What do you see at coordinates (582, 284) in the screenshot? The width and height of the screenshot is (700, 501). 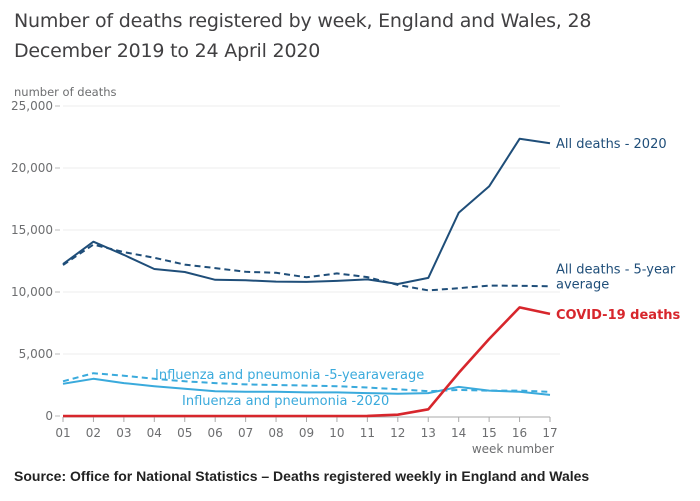 I see `label-all-deaths-5yr-average-line2: average` at bounding box center [582, 284].